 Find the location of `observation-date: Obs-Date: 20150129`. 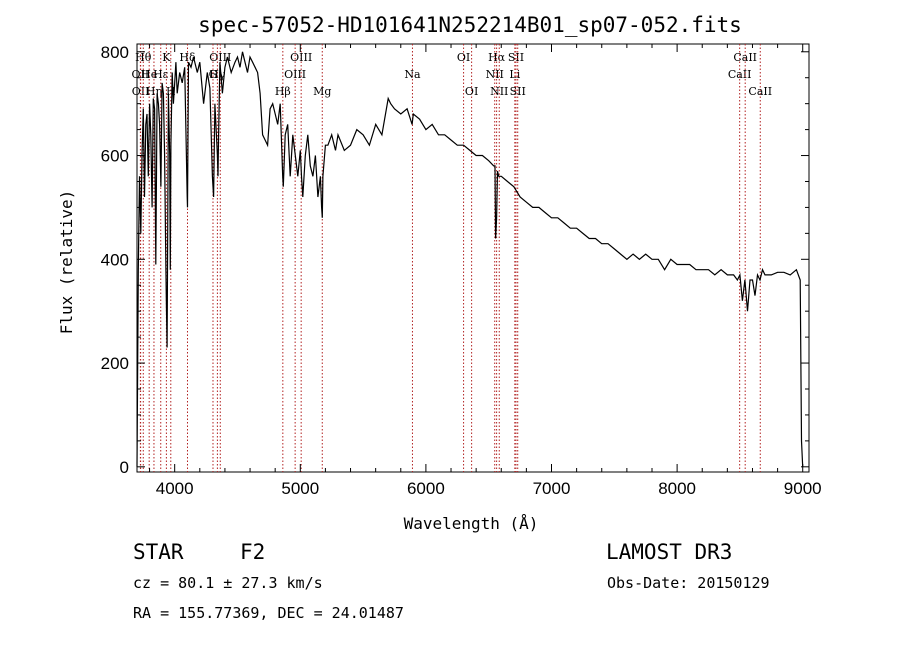

observation-date: Obs-Date: 20150129 is located at coordinates (688, 583).